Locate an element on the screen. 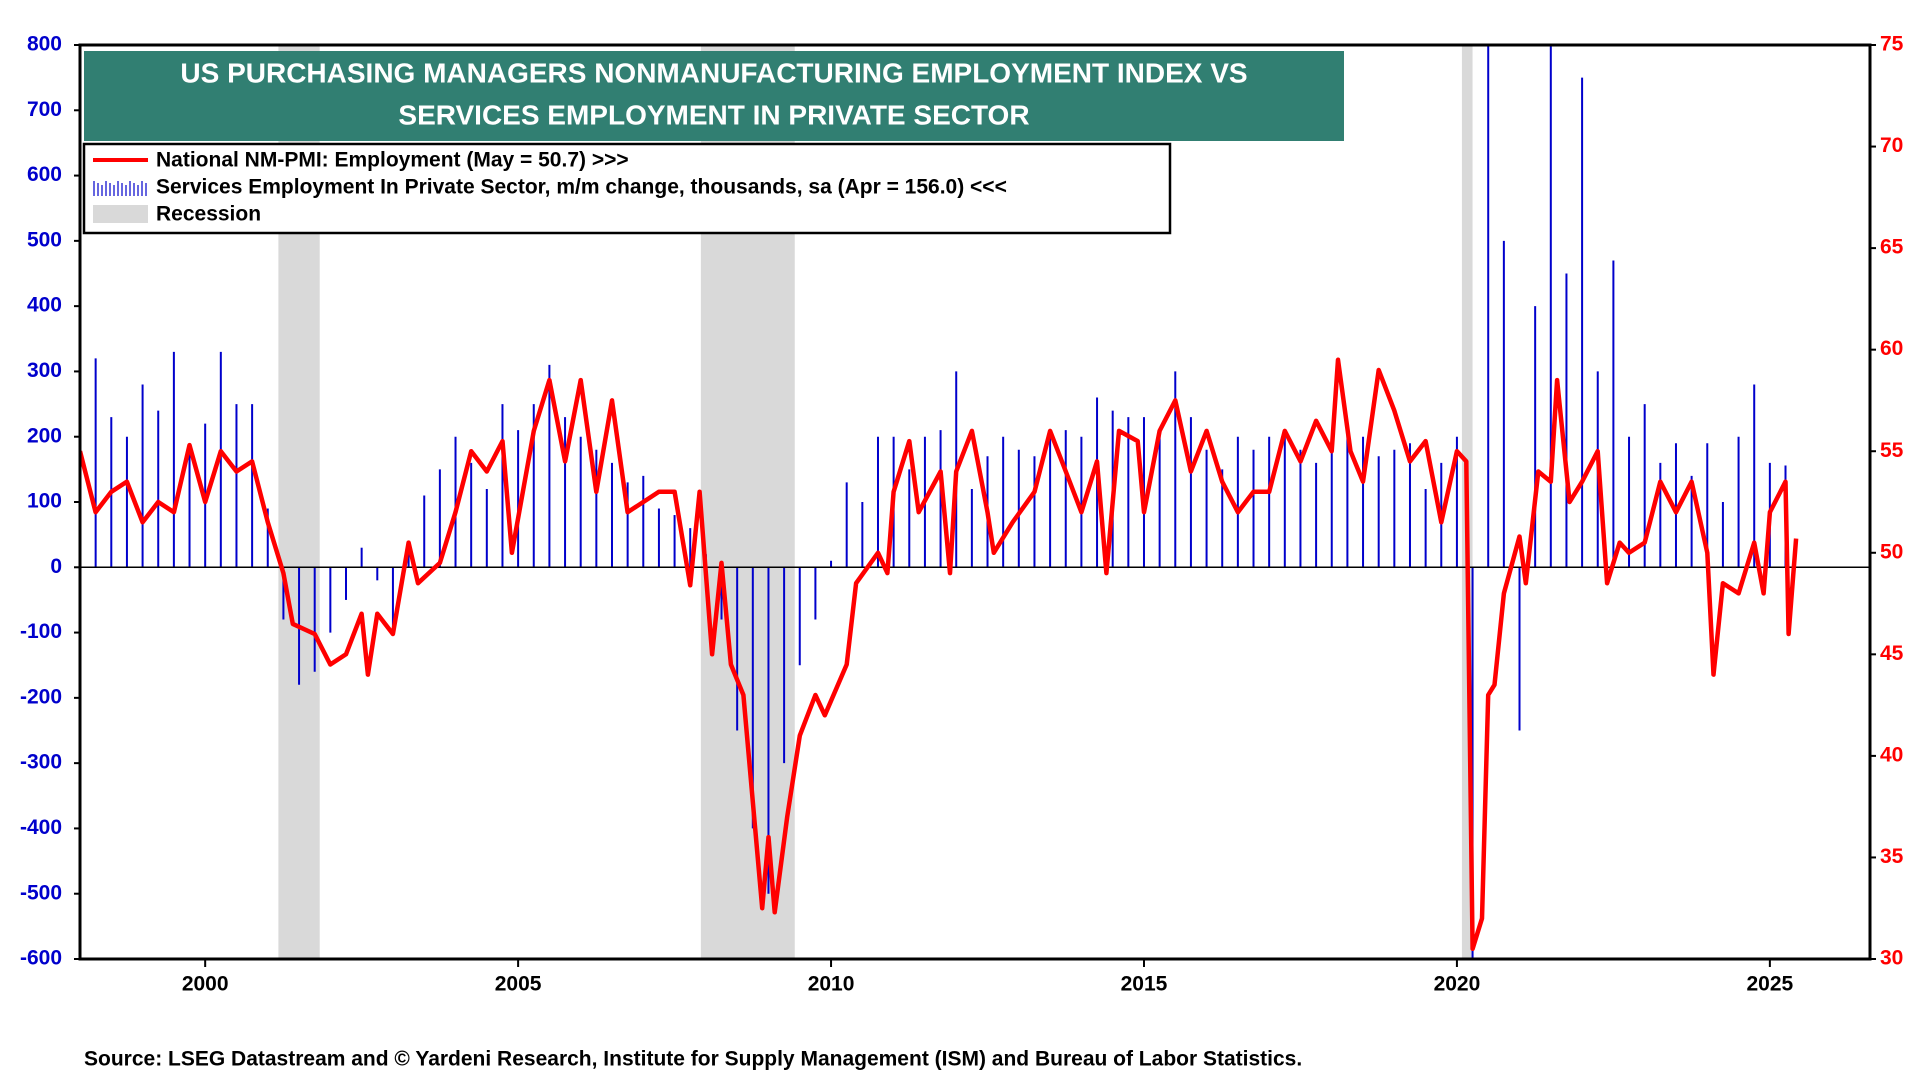 This screenshot has width=1920, height=1080. y-tick-label: 400 is located at coordinates (44, 305).